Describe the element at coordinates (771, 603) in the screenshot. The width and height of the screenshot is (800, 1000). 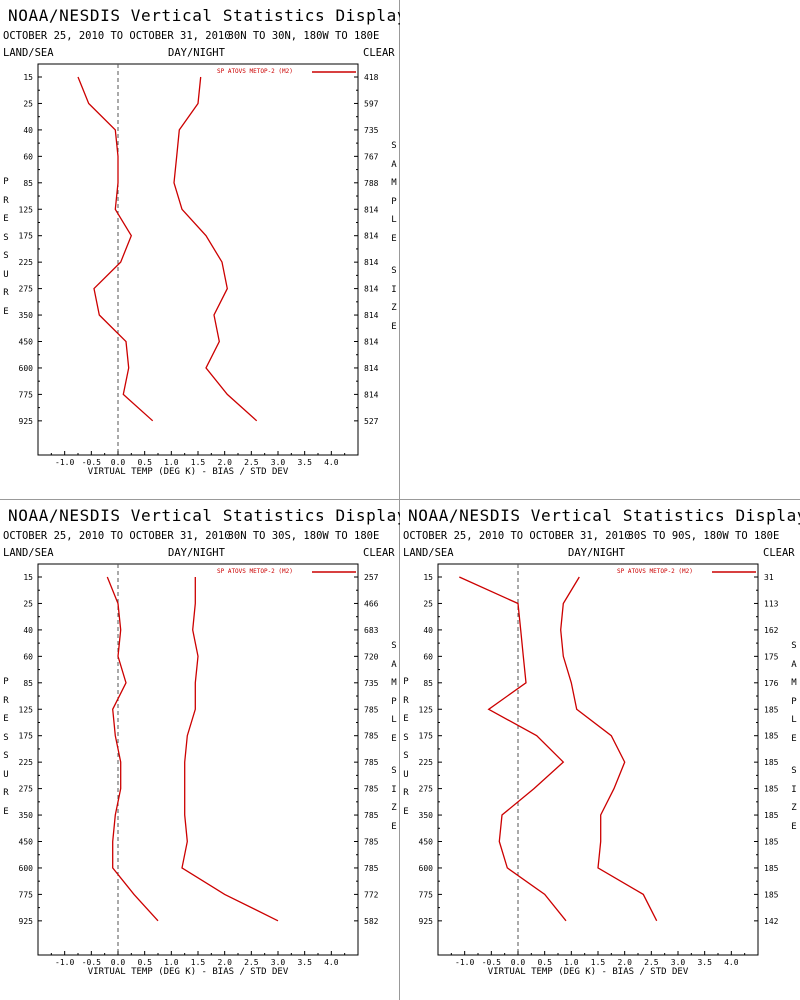
I see `sample-size-label: 113` at that location.